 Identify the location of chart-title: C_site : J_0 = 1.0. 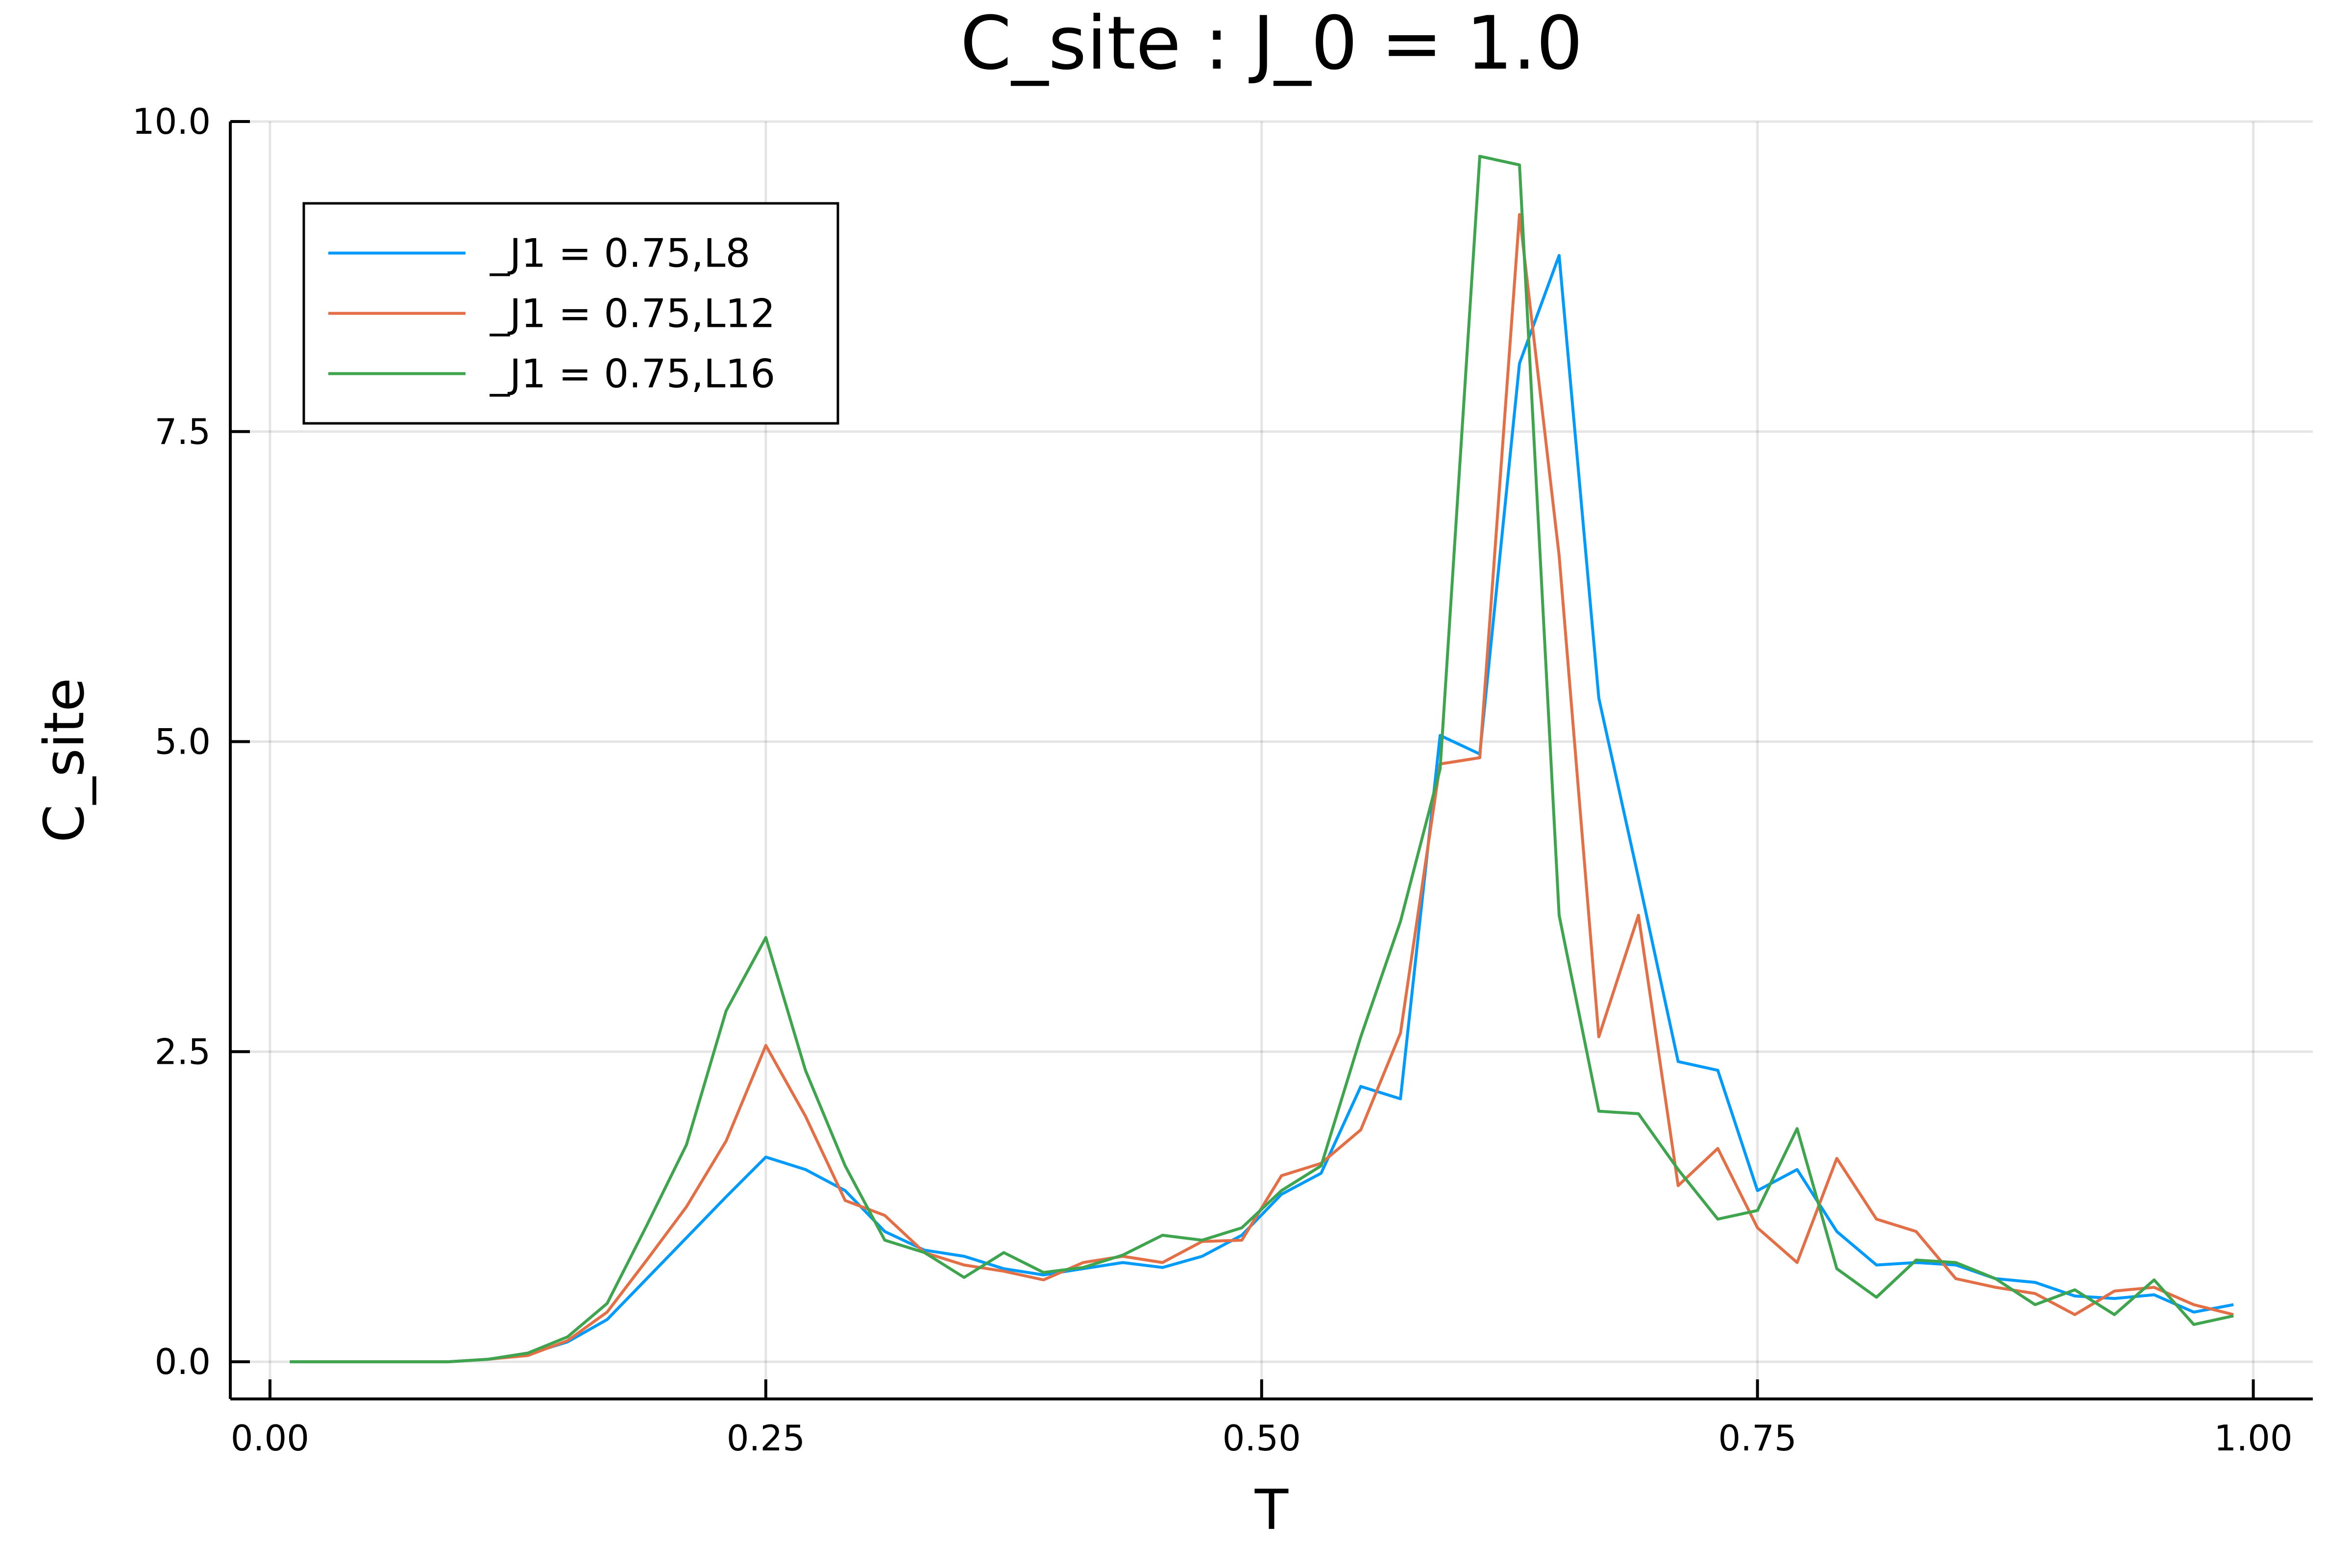
(1271, 43).